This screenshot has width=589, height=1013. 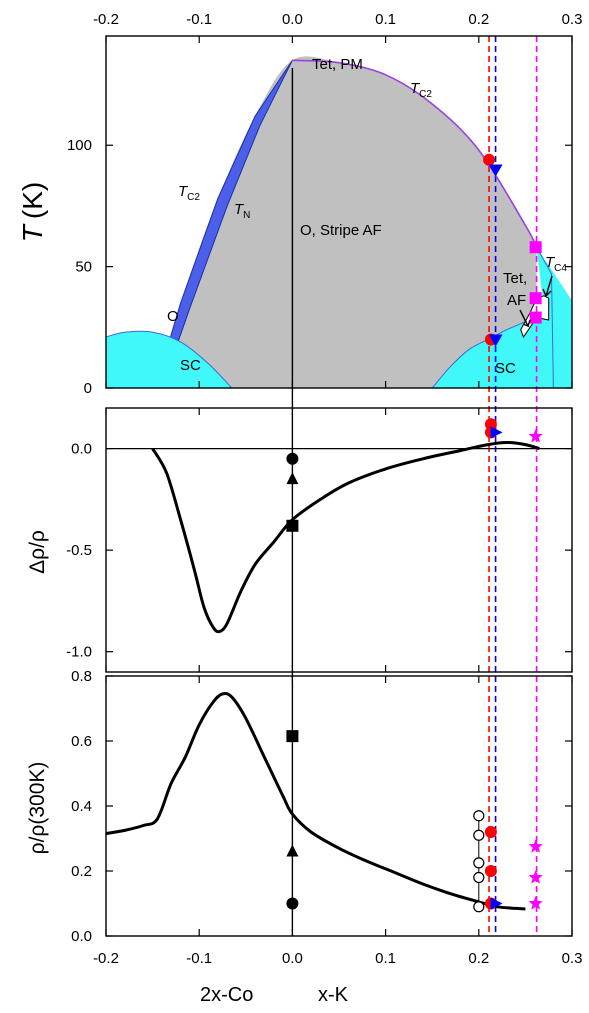 I want to click on tn-label: TN, so click(x=242, y=211).